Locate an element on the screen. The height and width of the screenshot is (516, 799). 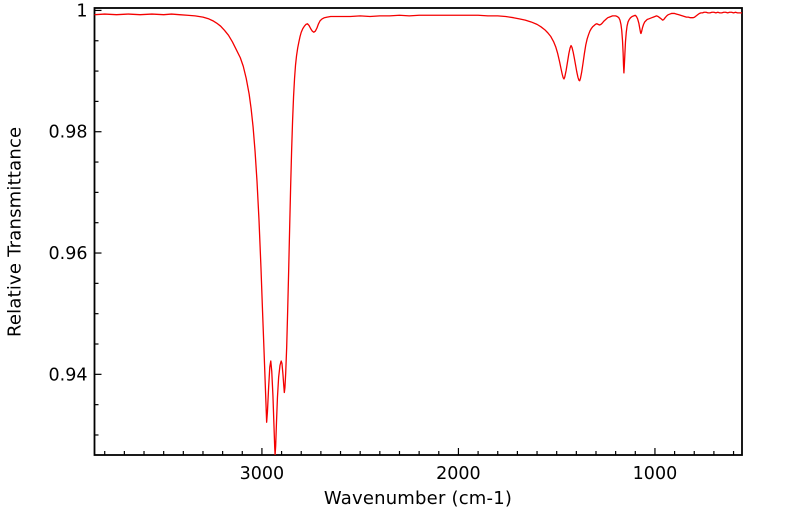
x-axis-title: Wavenumber (cm-1) is located at coordinates (418, 498).